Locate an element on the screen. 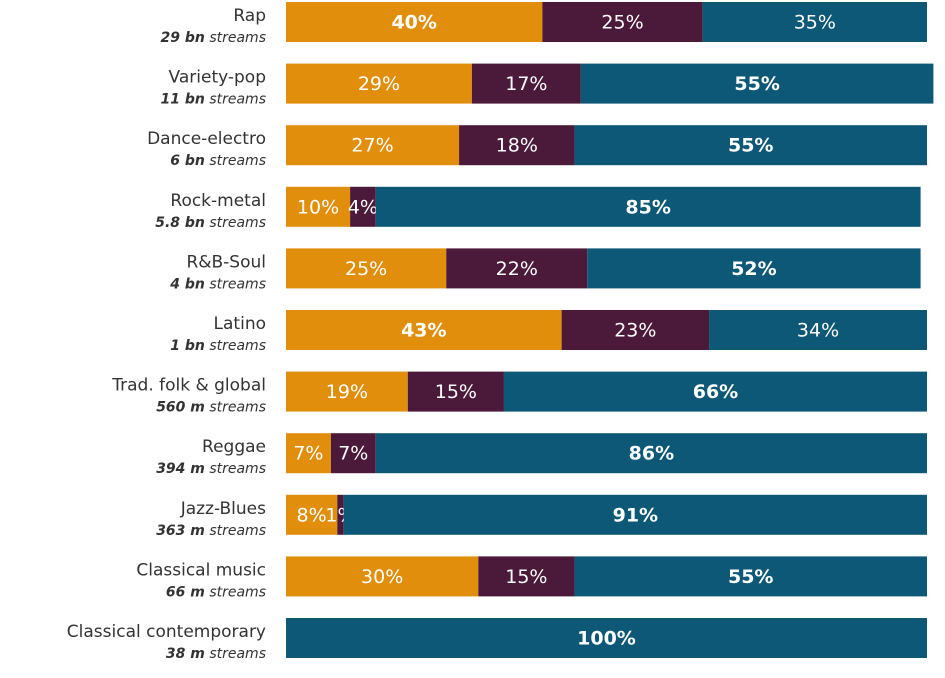 This screenshot has width=945, height=678. category-label: Classical music is located at coordinates (201, 570).